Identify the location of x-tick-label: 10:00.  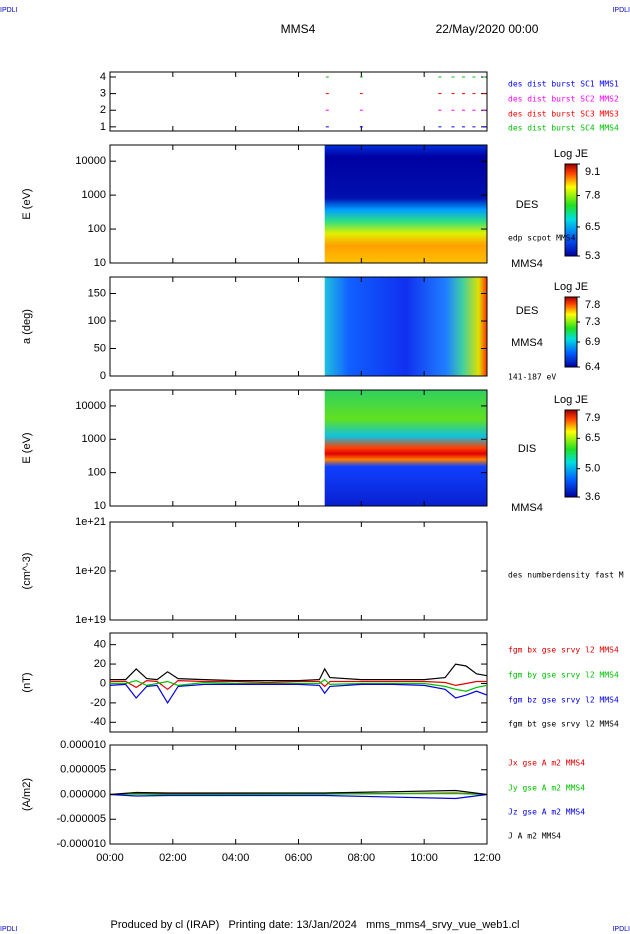
(424, 858).